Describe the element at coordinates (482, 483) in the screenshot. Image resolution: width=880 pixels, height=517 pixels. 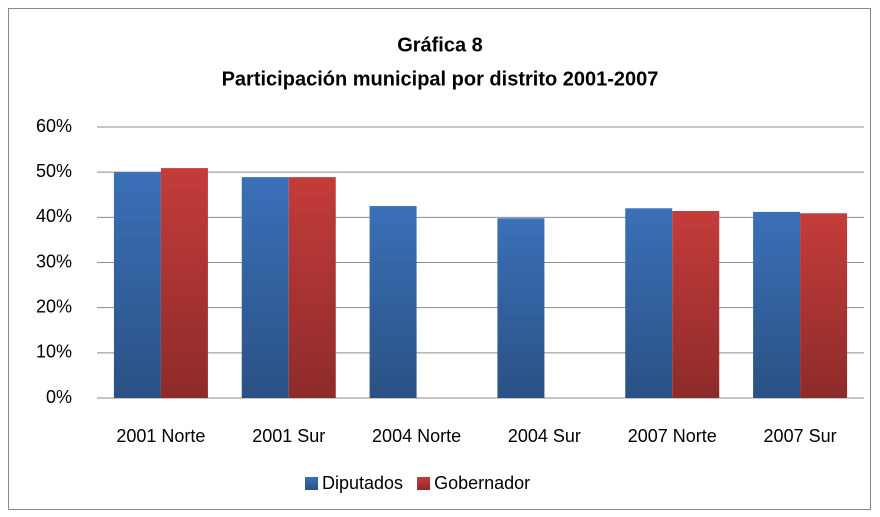
I see `legend-label: Gobernador` at that location.